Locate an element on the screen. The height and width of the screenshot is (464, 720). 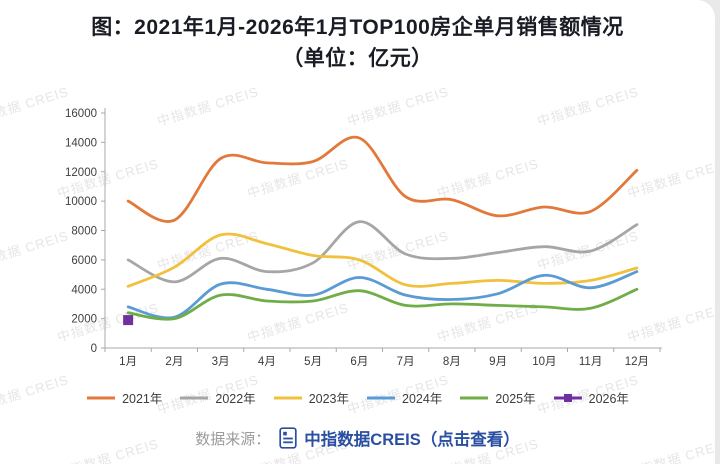
legend-label: 2022年 is located at coordinates (235, 399).